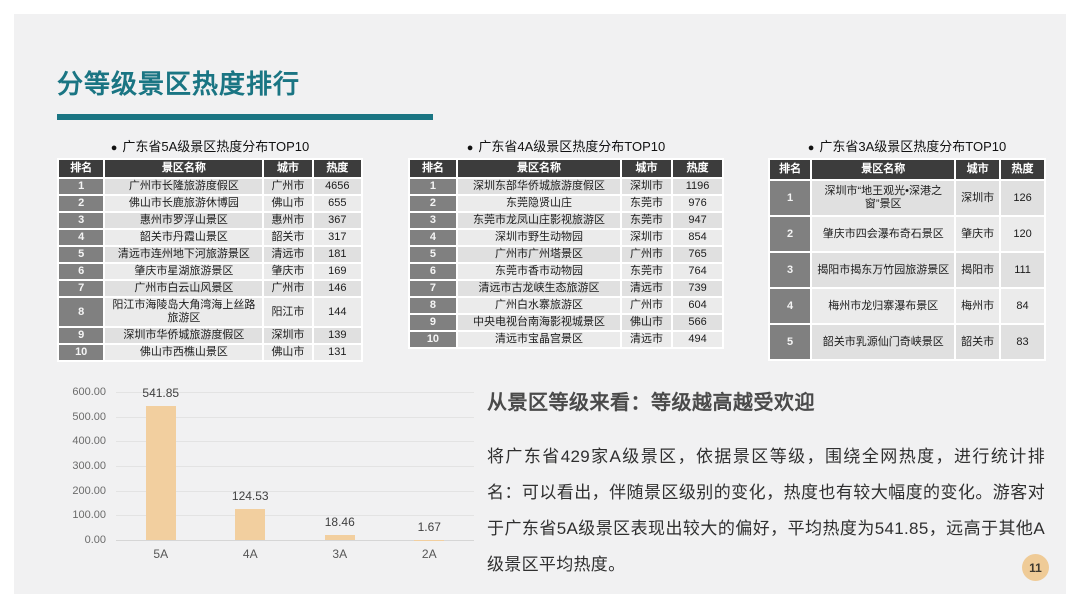 Image resolution: width=1080 pixels, height=608 pixels. I want to click on y-axis-tick-label: 500.00, so click(89, 416).